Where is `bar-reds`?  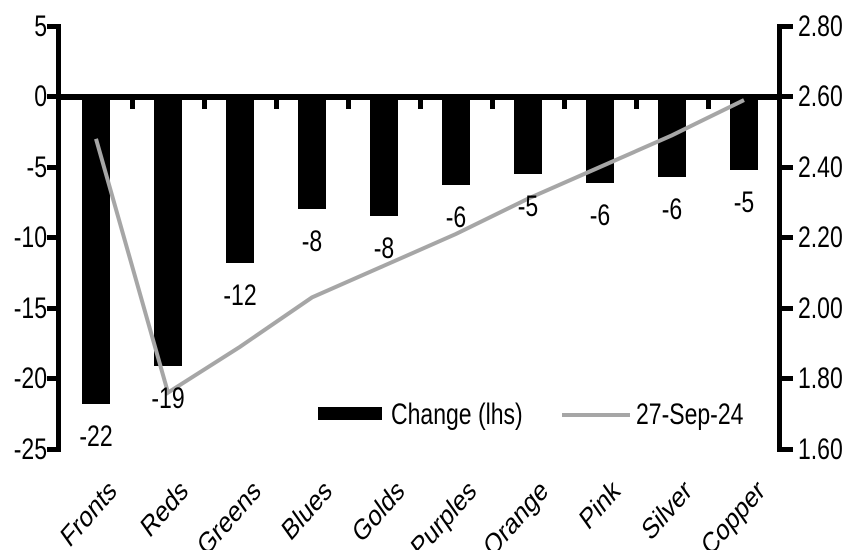
bar-reds is located at coordinates (168, 231).